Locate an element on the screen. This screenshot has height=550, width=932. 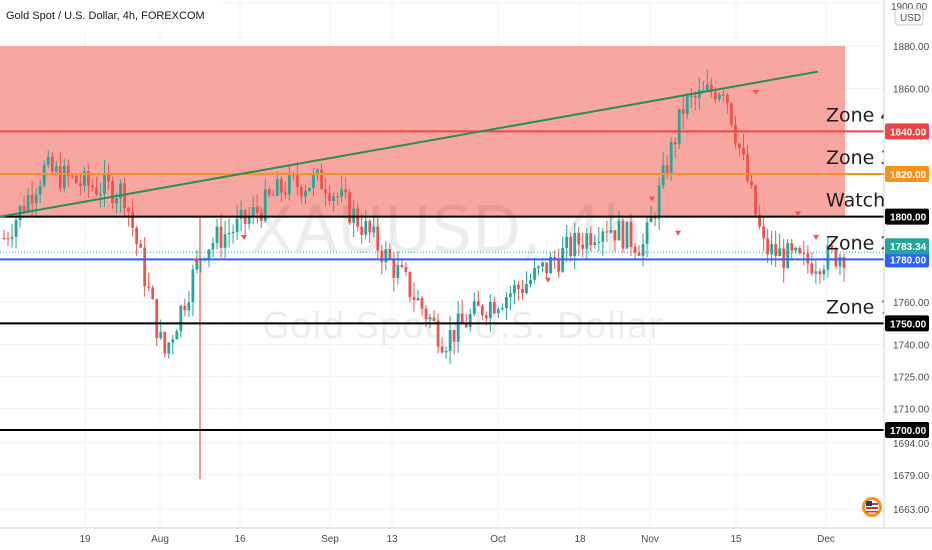
price-tag-text: 1820.00 is located at coordinates (908, 175).